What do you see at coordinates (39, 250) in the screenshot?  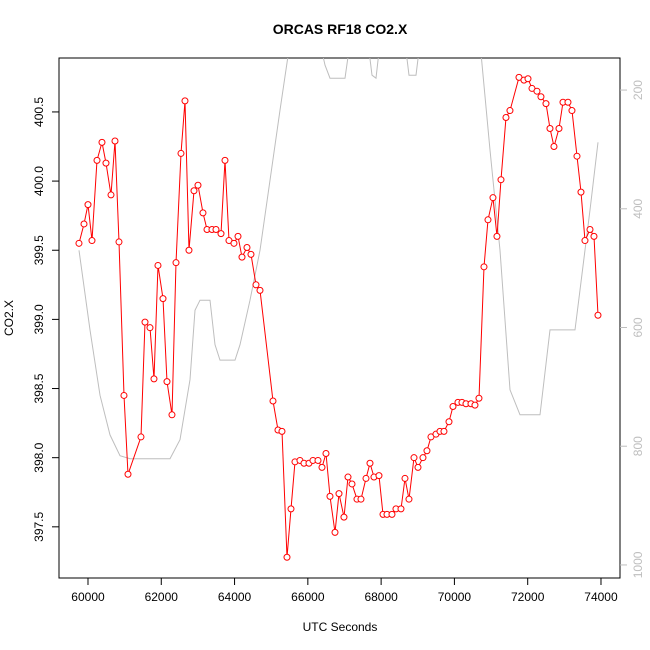 I see `y-tick-label: 399.5` at bounding box center [39, 250].